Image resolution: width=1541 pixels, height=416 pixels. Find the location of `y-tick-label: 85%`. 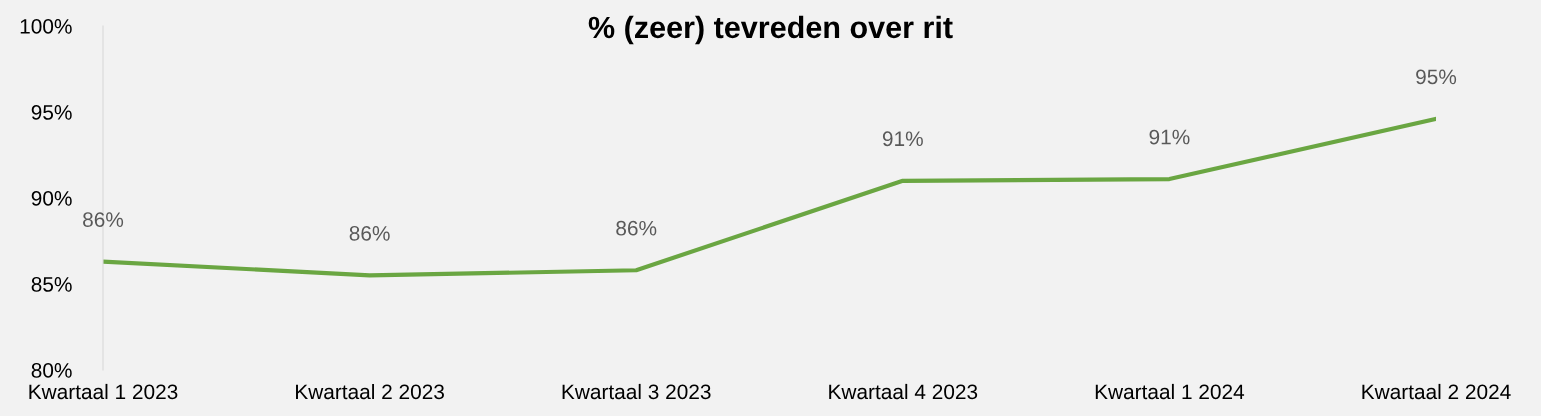

y-tick-label: 85% is located at coordinates (51, 284).